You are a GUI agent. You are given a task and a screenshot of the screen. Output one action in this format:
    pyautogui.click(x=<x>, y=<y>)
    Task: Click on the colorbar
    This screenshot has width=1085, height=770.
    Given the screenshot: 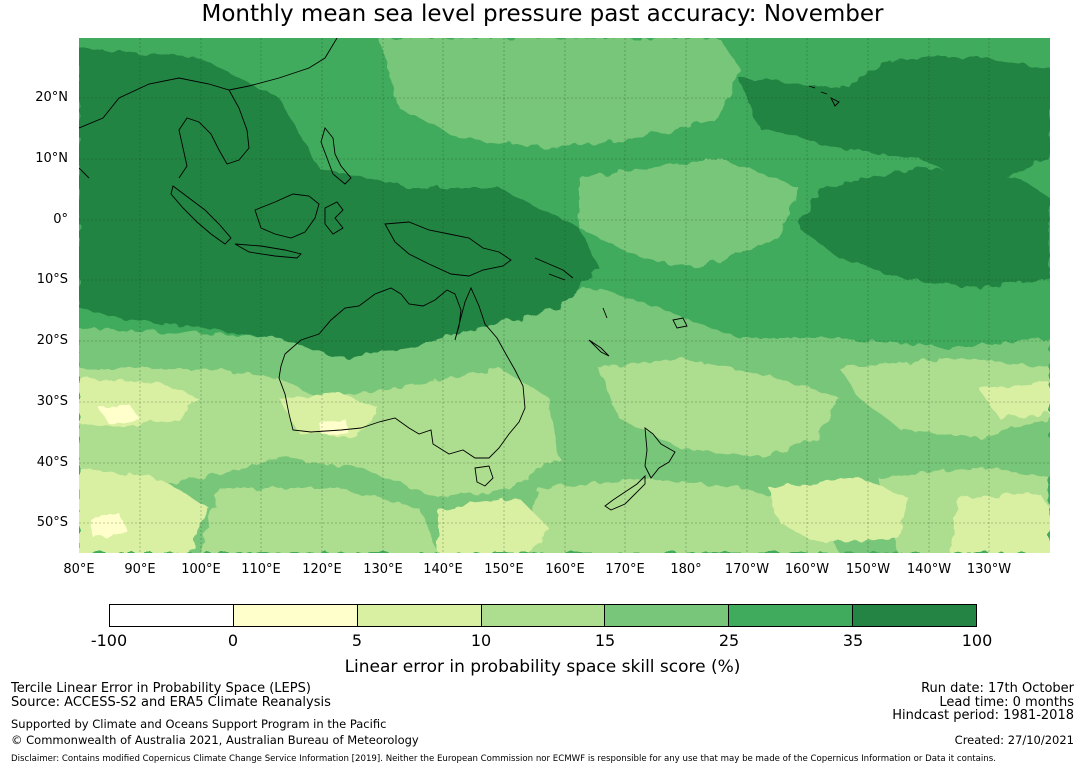 What is the action you would take?
    pyautogui.click(x=543, y=615)
    